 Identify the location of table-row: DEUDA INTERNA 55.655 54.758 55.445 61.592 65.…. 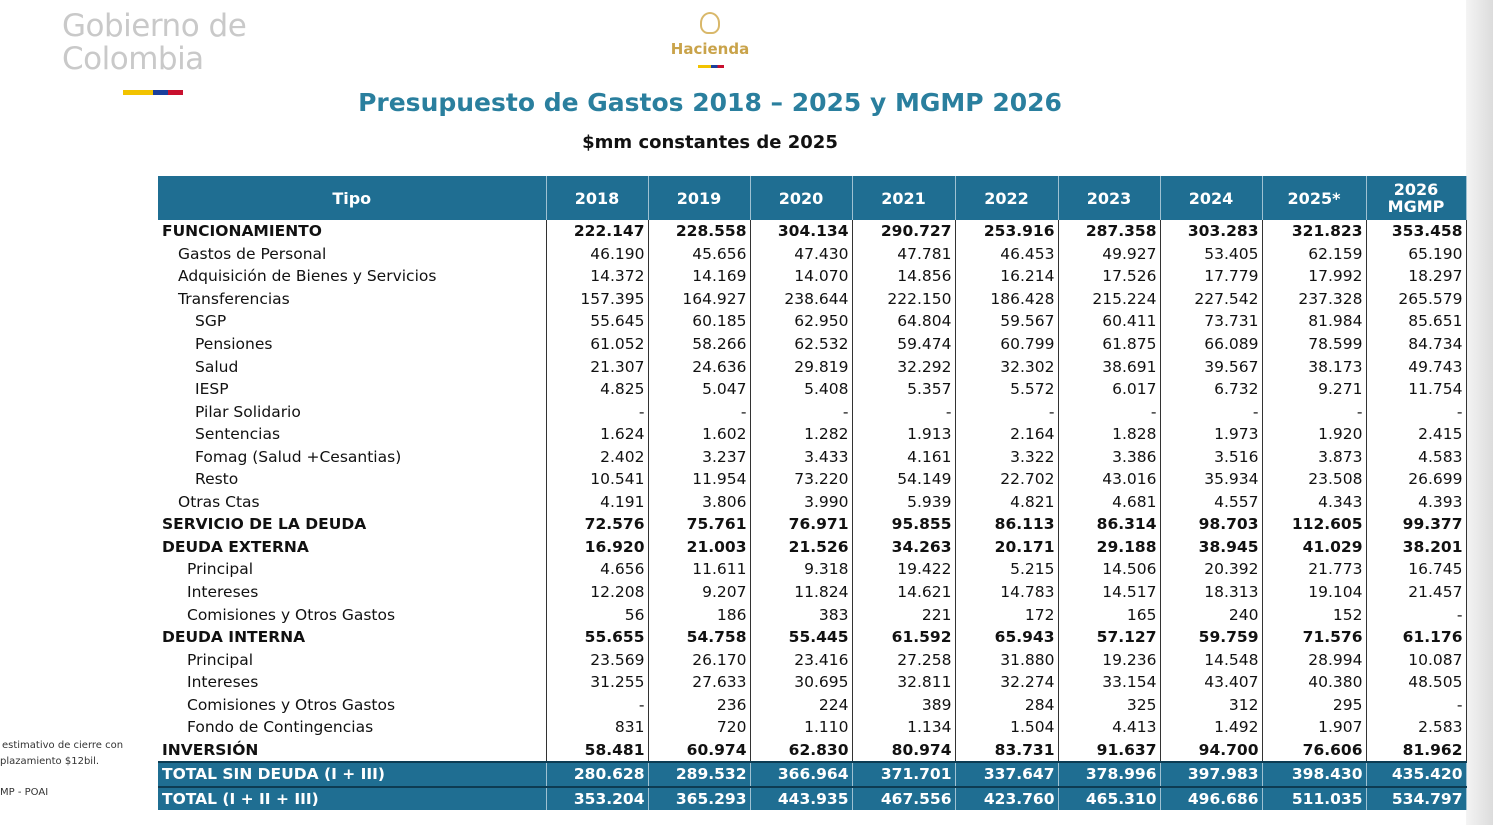
(812, 637).